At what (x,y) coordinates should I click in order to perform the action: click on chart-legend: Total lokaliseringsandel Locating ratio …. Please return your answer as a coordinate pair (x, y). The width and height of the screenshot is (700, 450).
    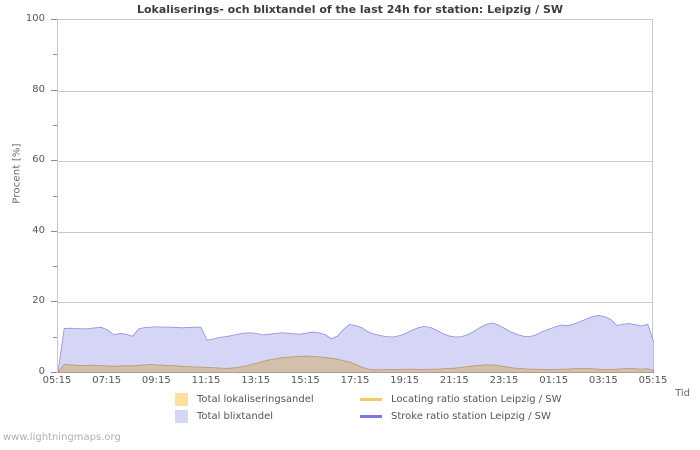
    Looking at the image, I should click on (410, 409).